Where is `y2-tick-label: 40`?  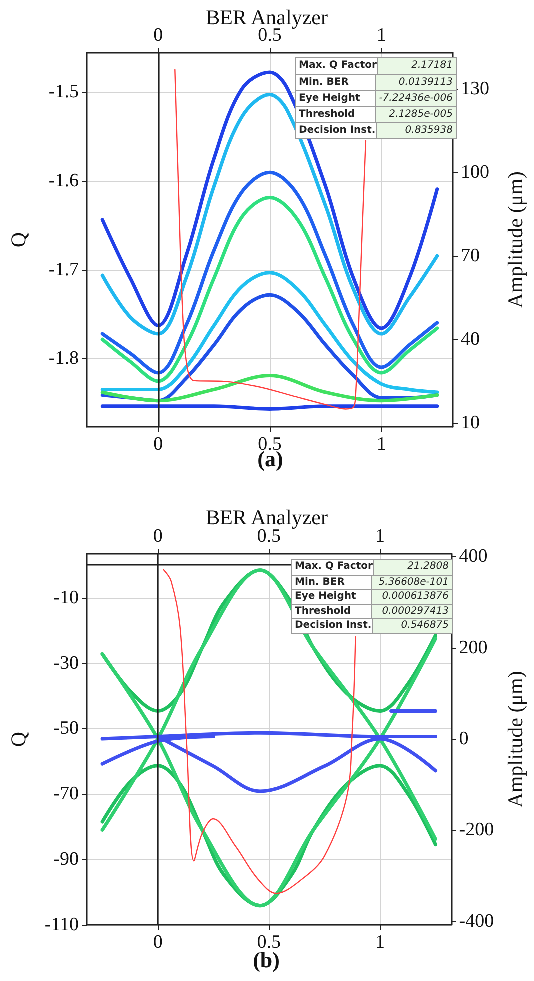
y2-tick-label: 40 is located at coordinates (470, 339).